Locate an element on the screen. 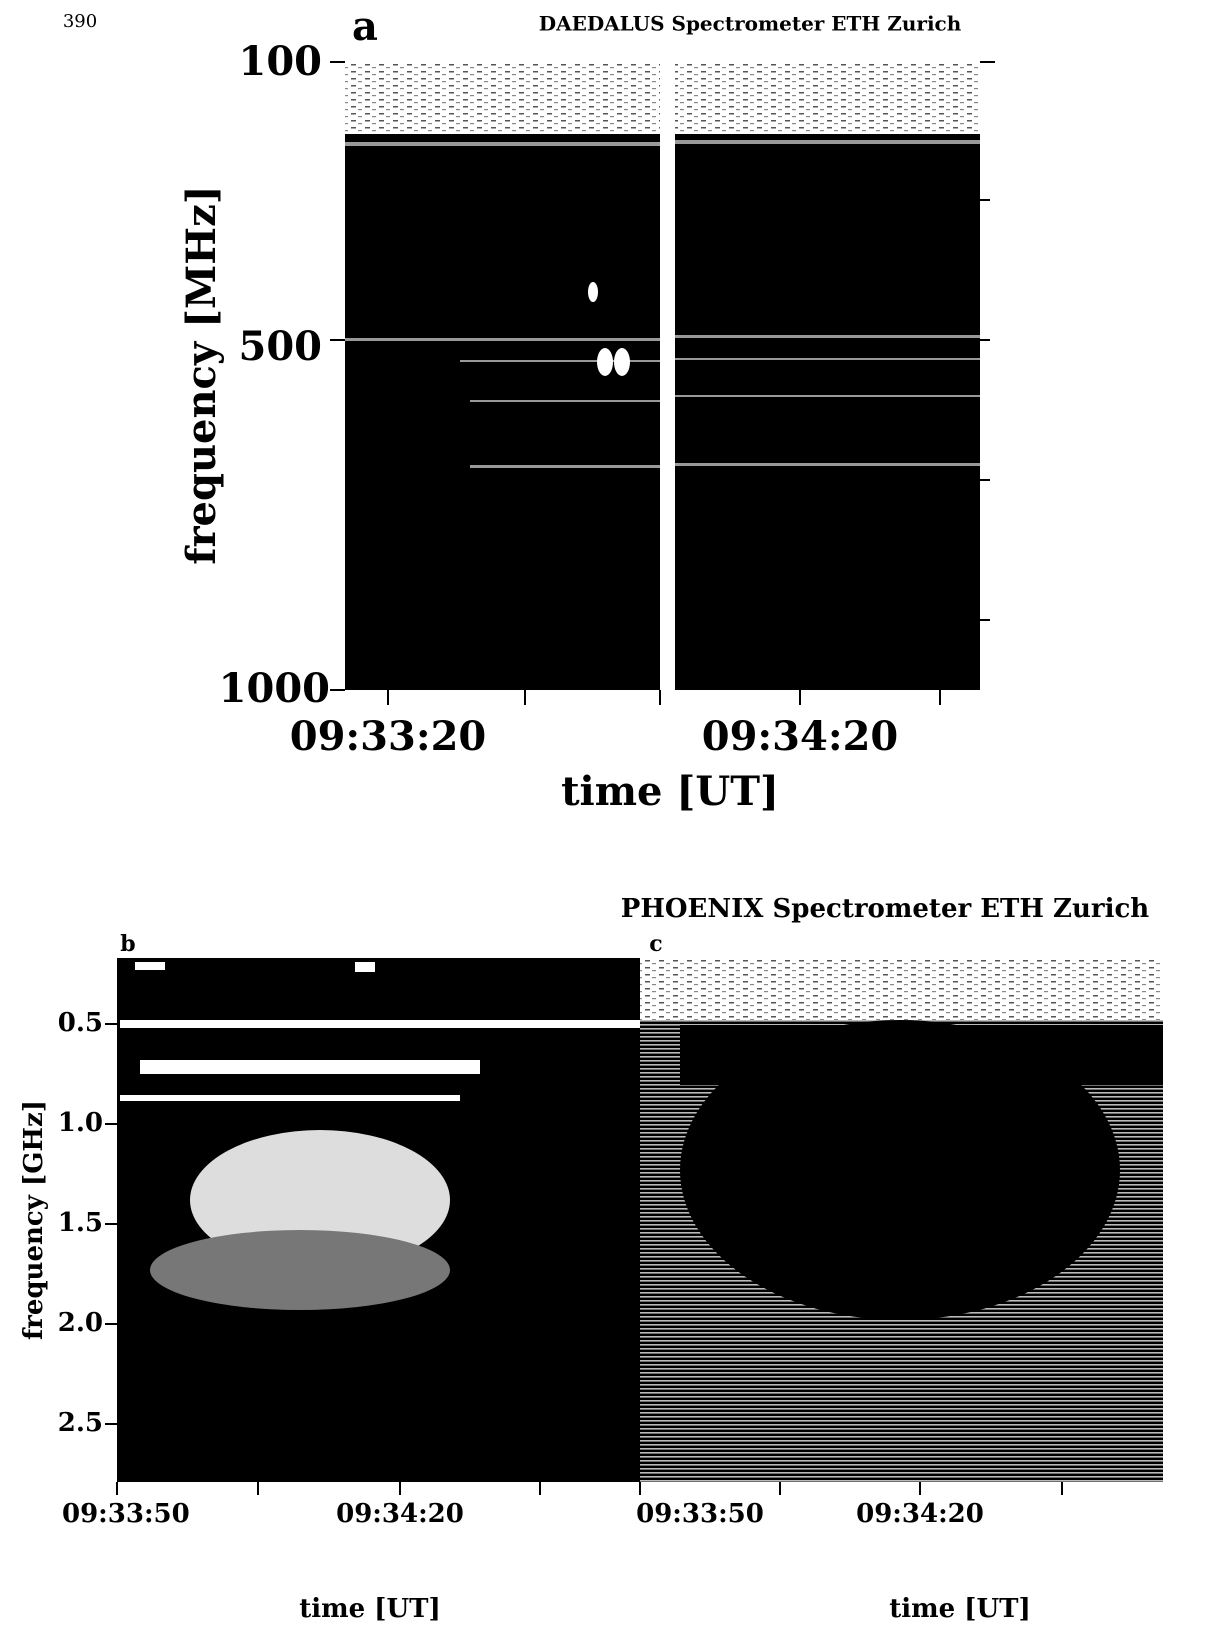  y-tick-label: 1.0 is located at coordinates (80, 1123).